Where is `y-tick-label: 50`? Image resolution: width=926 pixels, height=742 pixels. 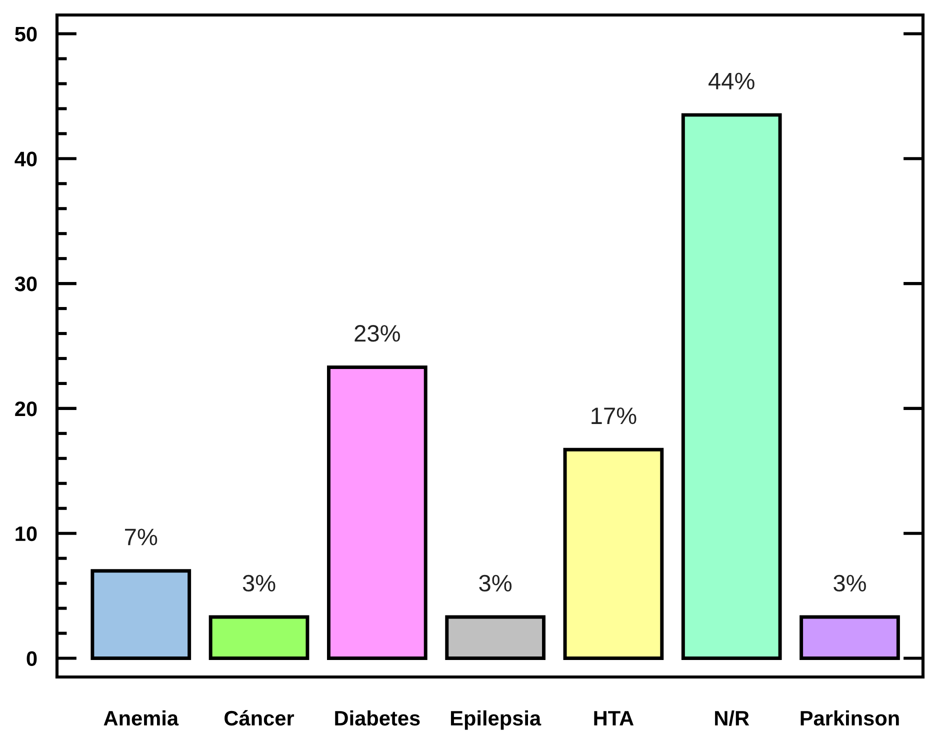
y-tick-label: 50 is located at coordinates (26, 34).